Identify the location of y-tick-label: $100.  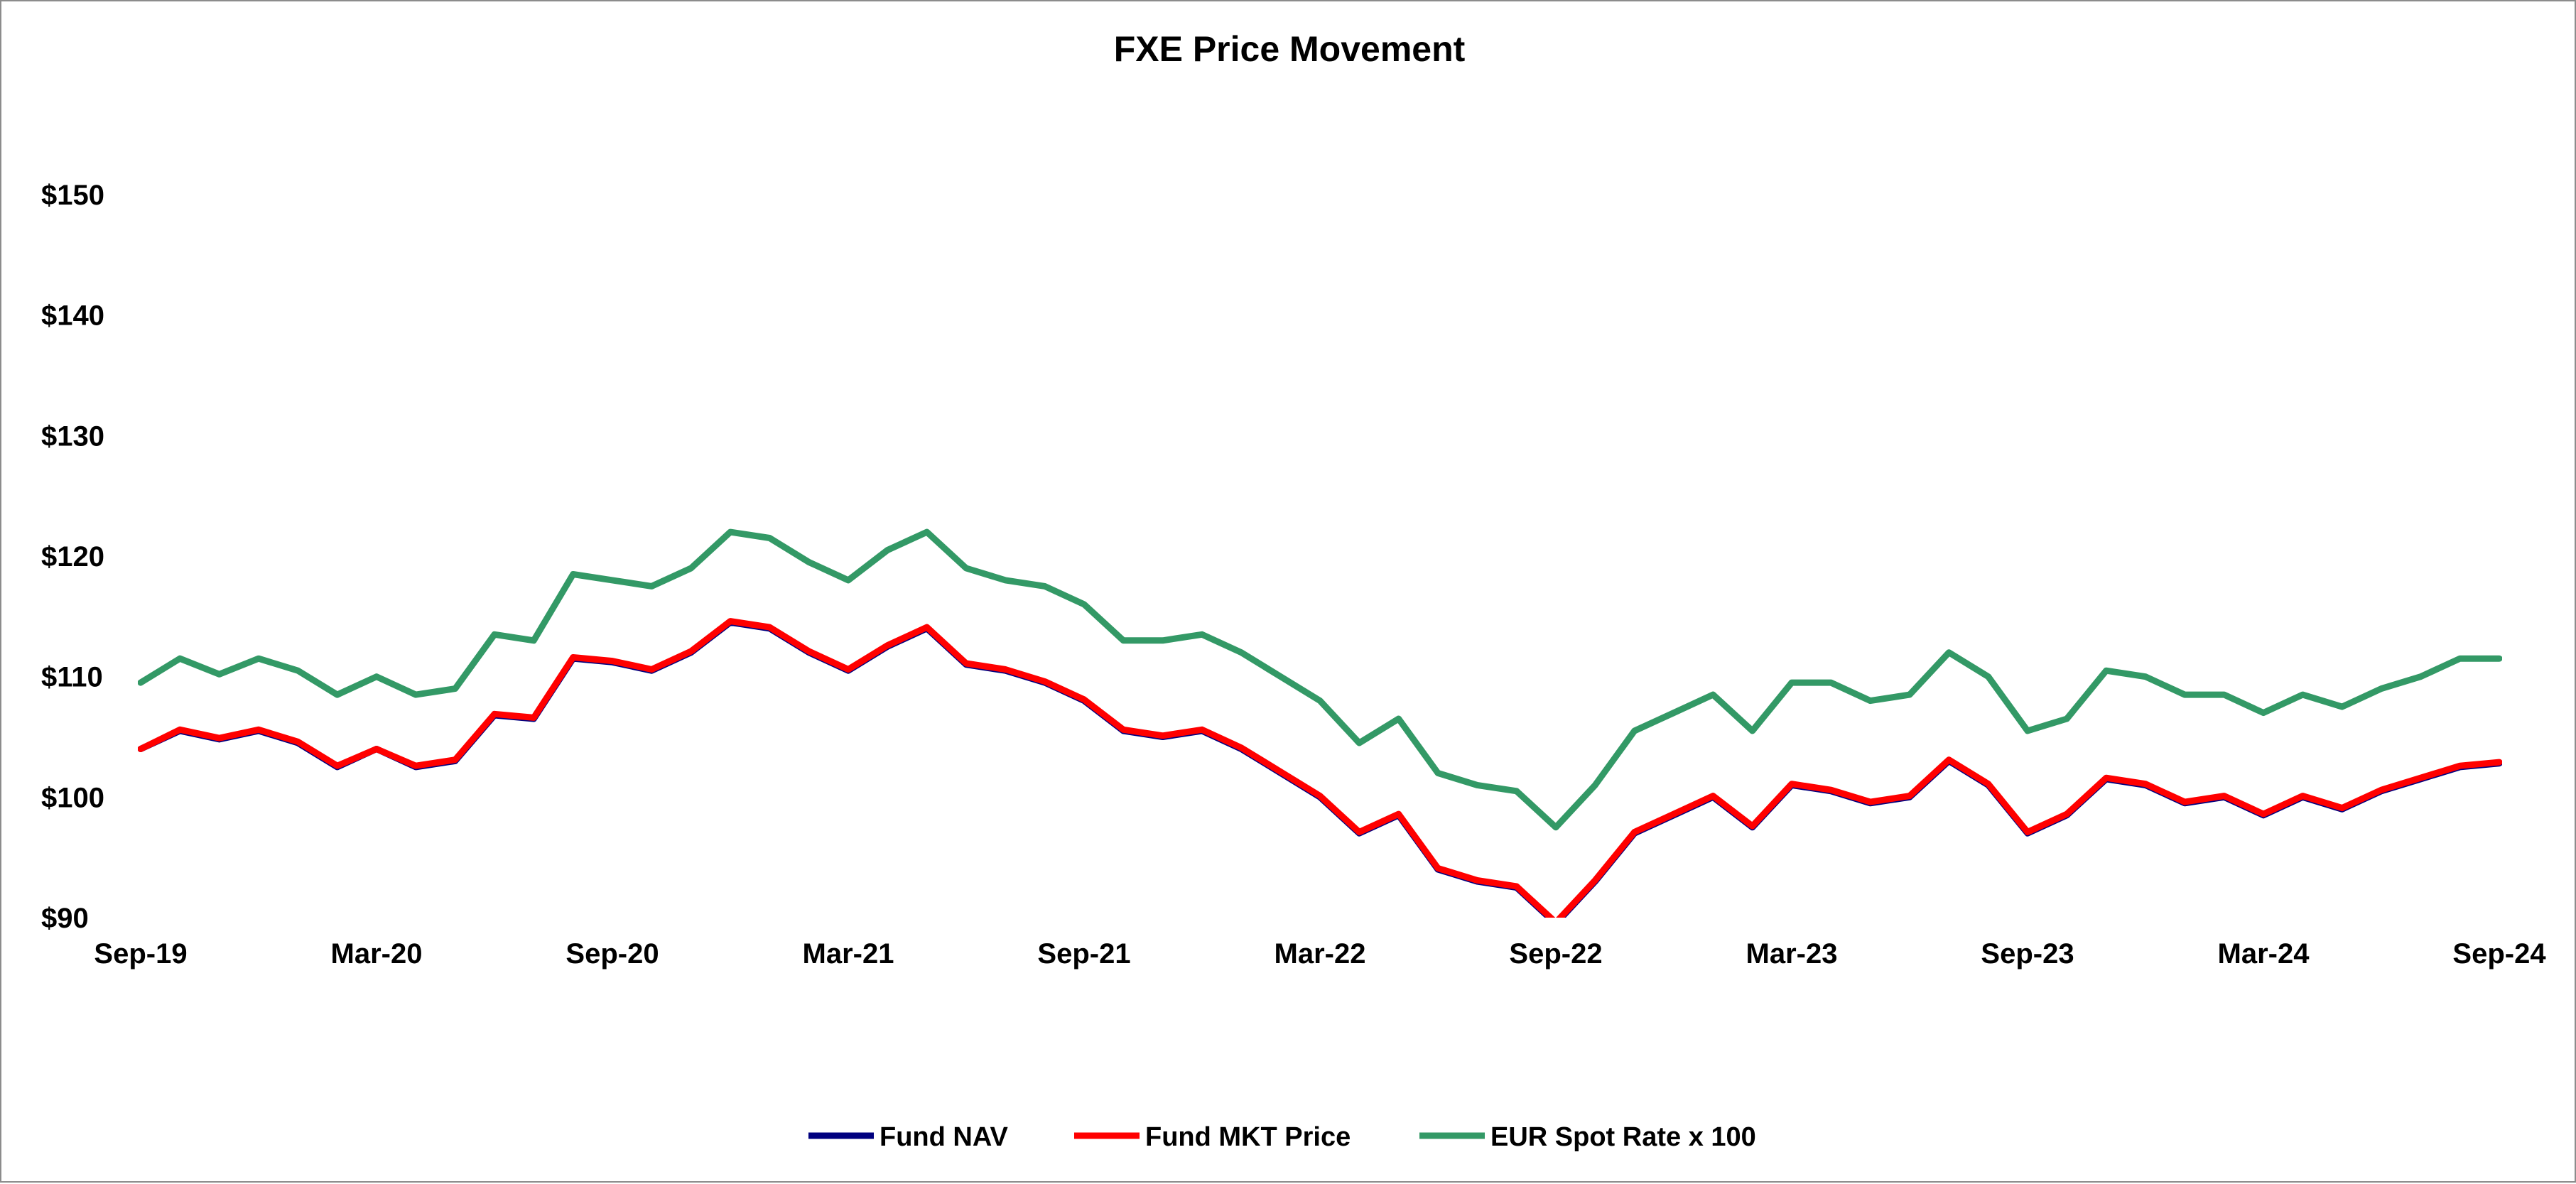
(72, 797).